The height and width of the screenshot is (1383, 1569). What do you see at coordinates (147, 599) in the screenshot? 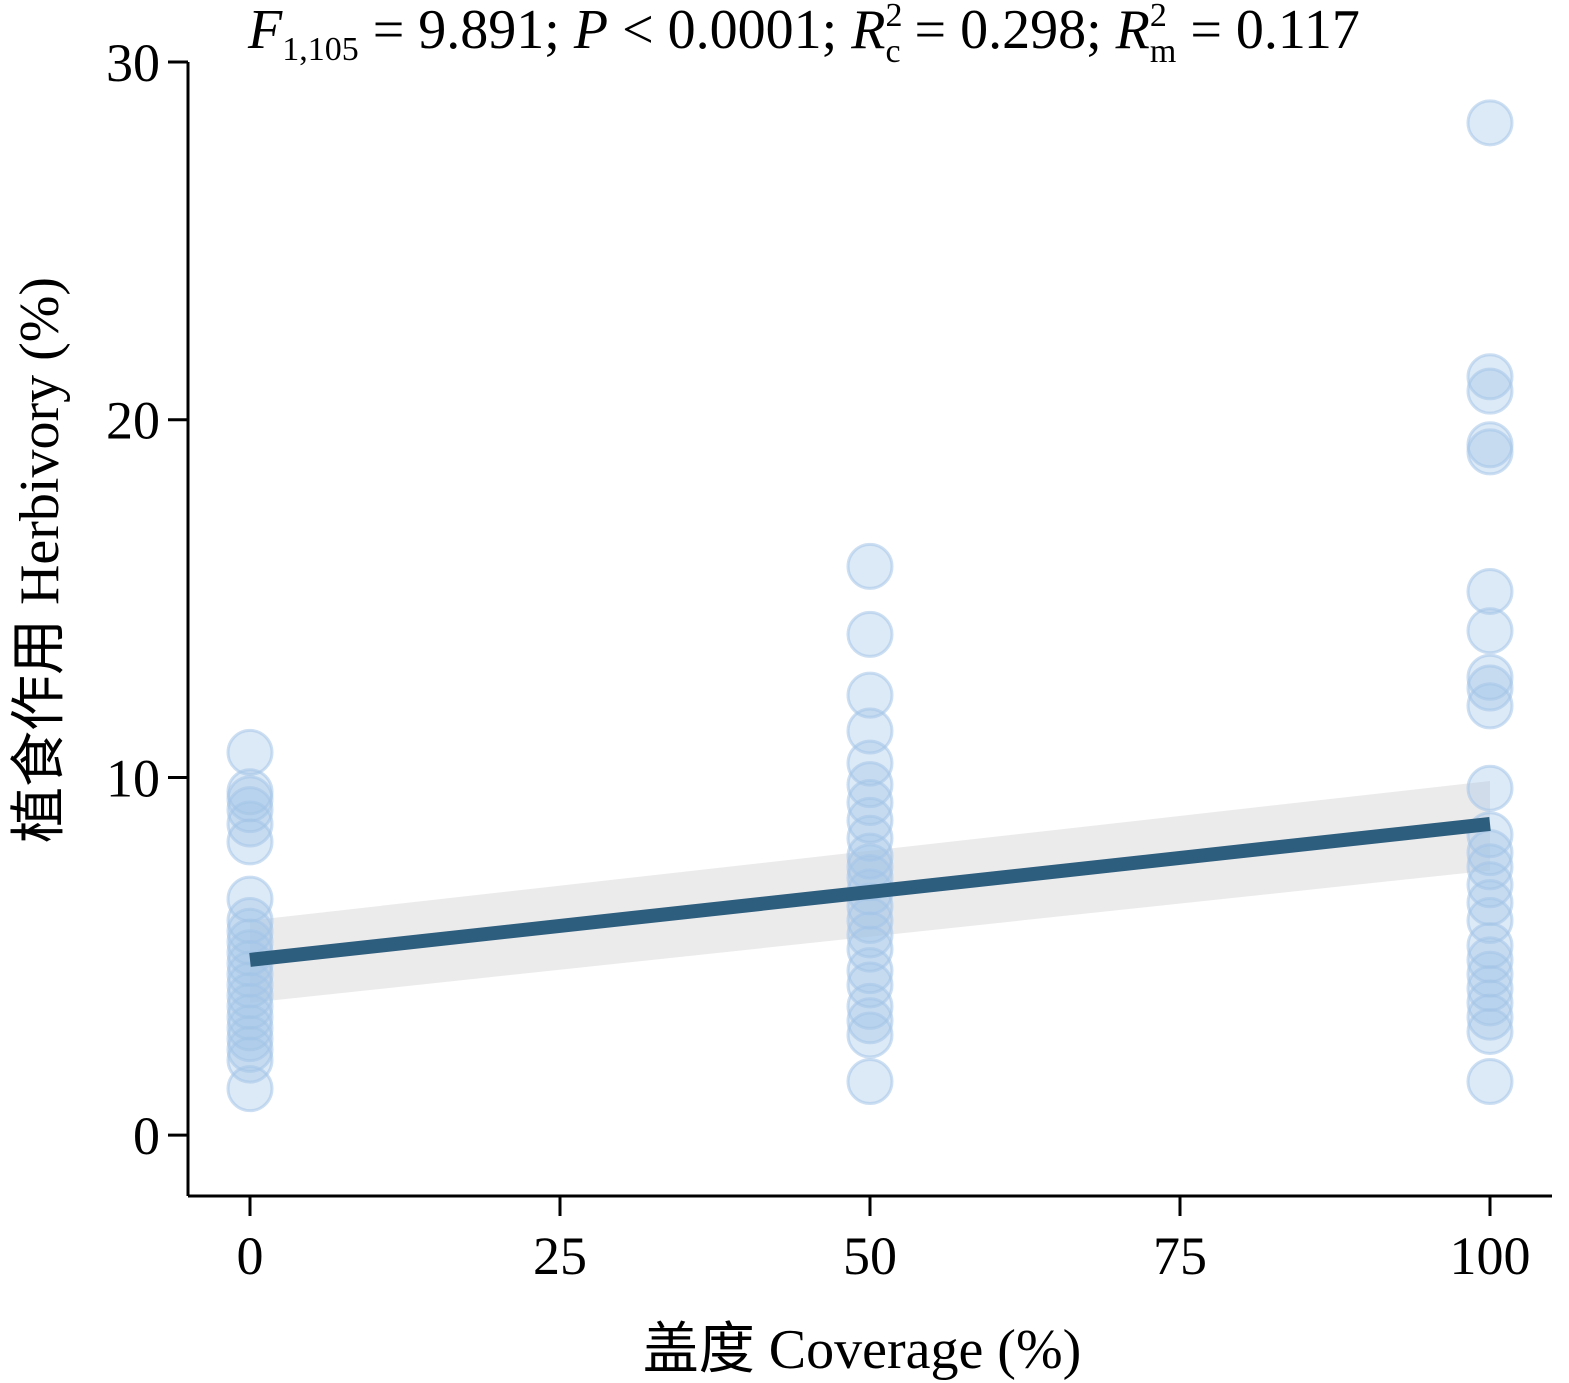
I see `y-axis-ticks: 0 10 20 30` at bounding box center [147, 599].